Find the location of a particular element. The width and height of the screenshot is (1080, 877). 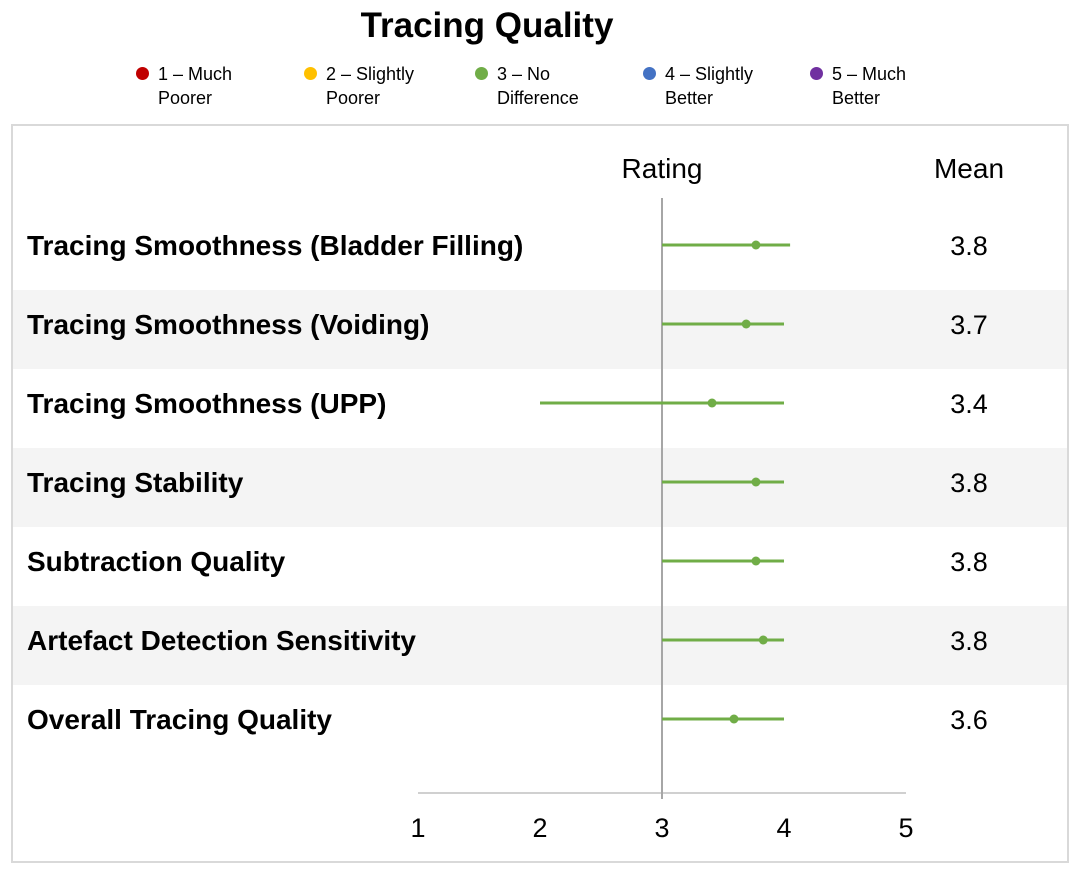

mean-value: 3.4 is located at coordinates (969, 404).